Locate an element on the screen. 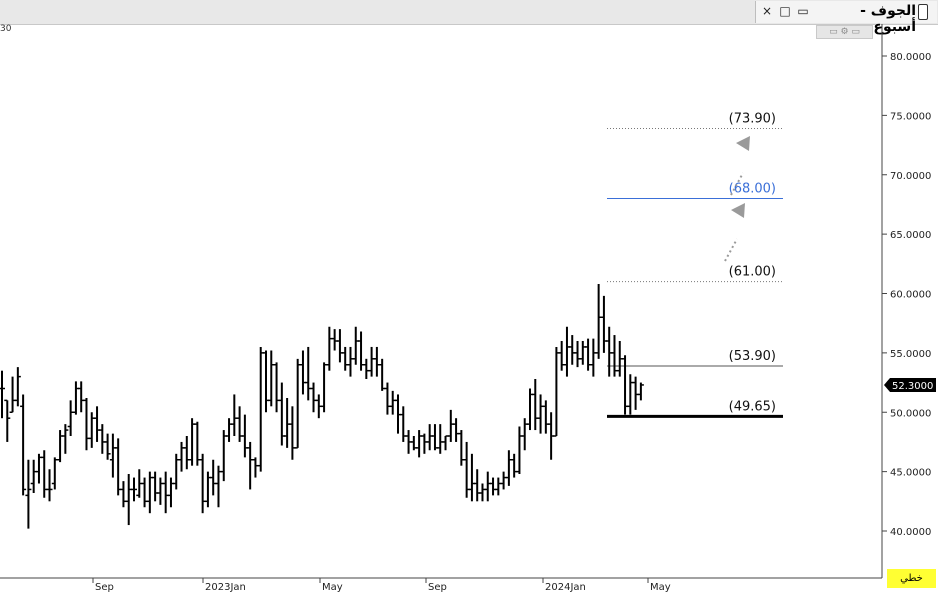  y-tick-label: 60.0000 is located at coordinates (910, 295).